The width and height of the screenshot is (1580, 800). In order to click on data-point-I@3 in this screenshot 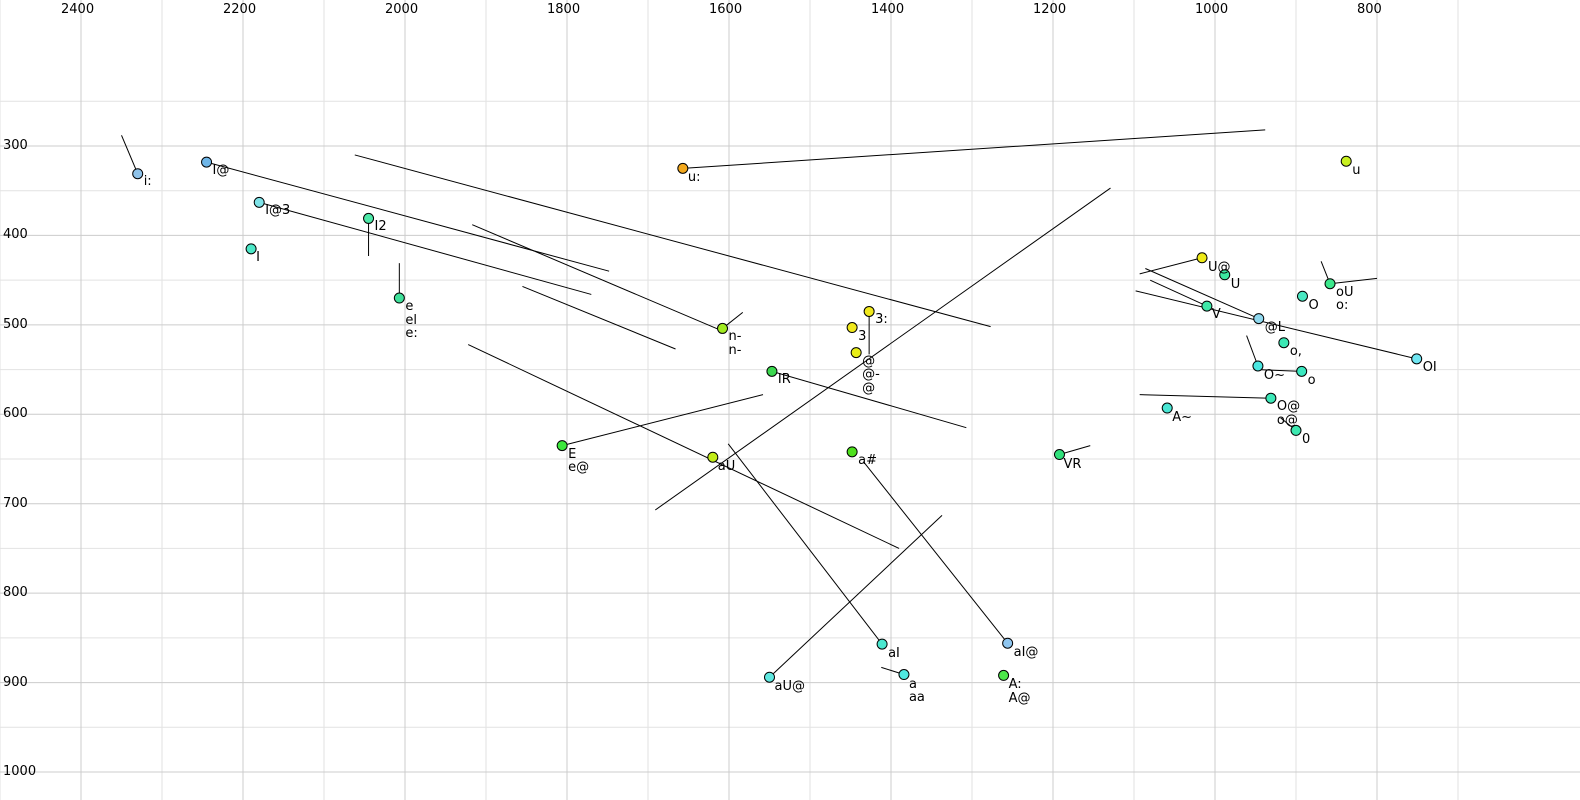, I will do `click(259, 202)`.